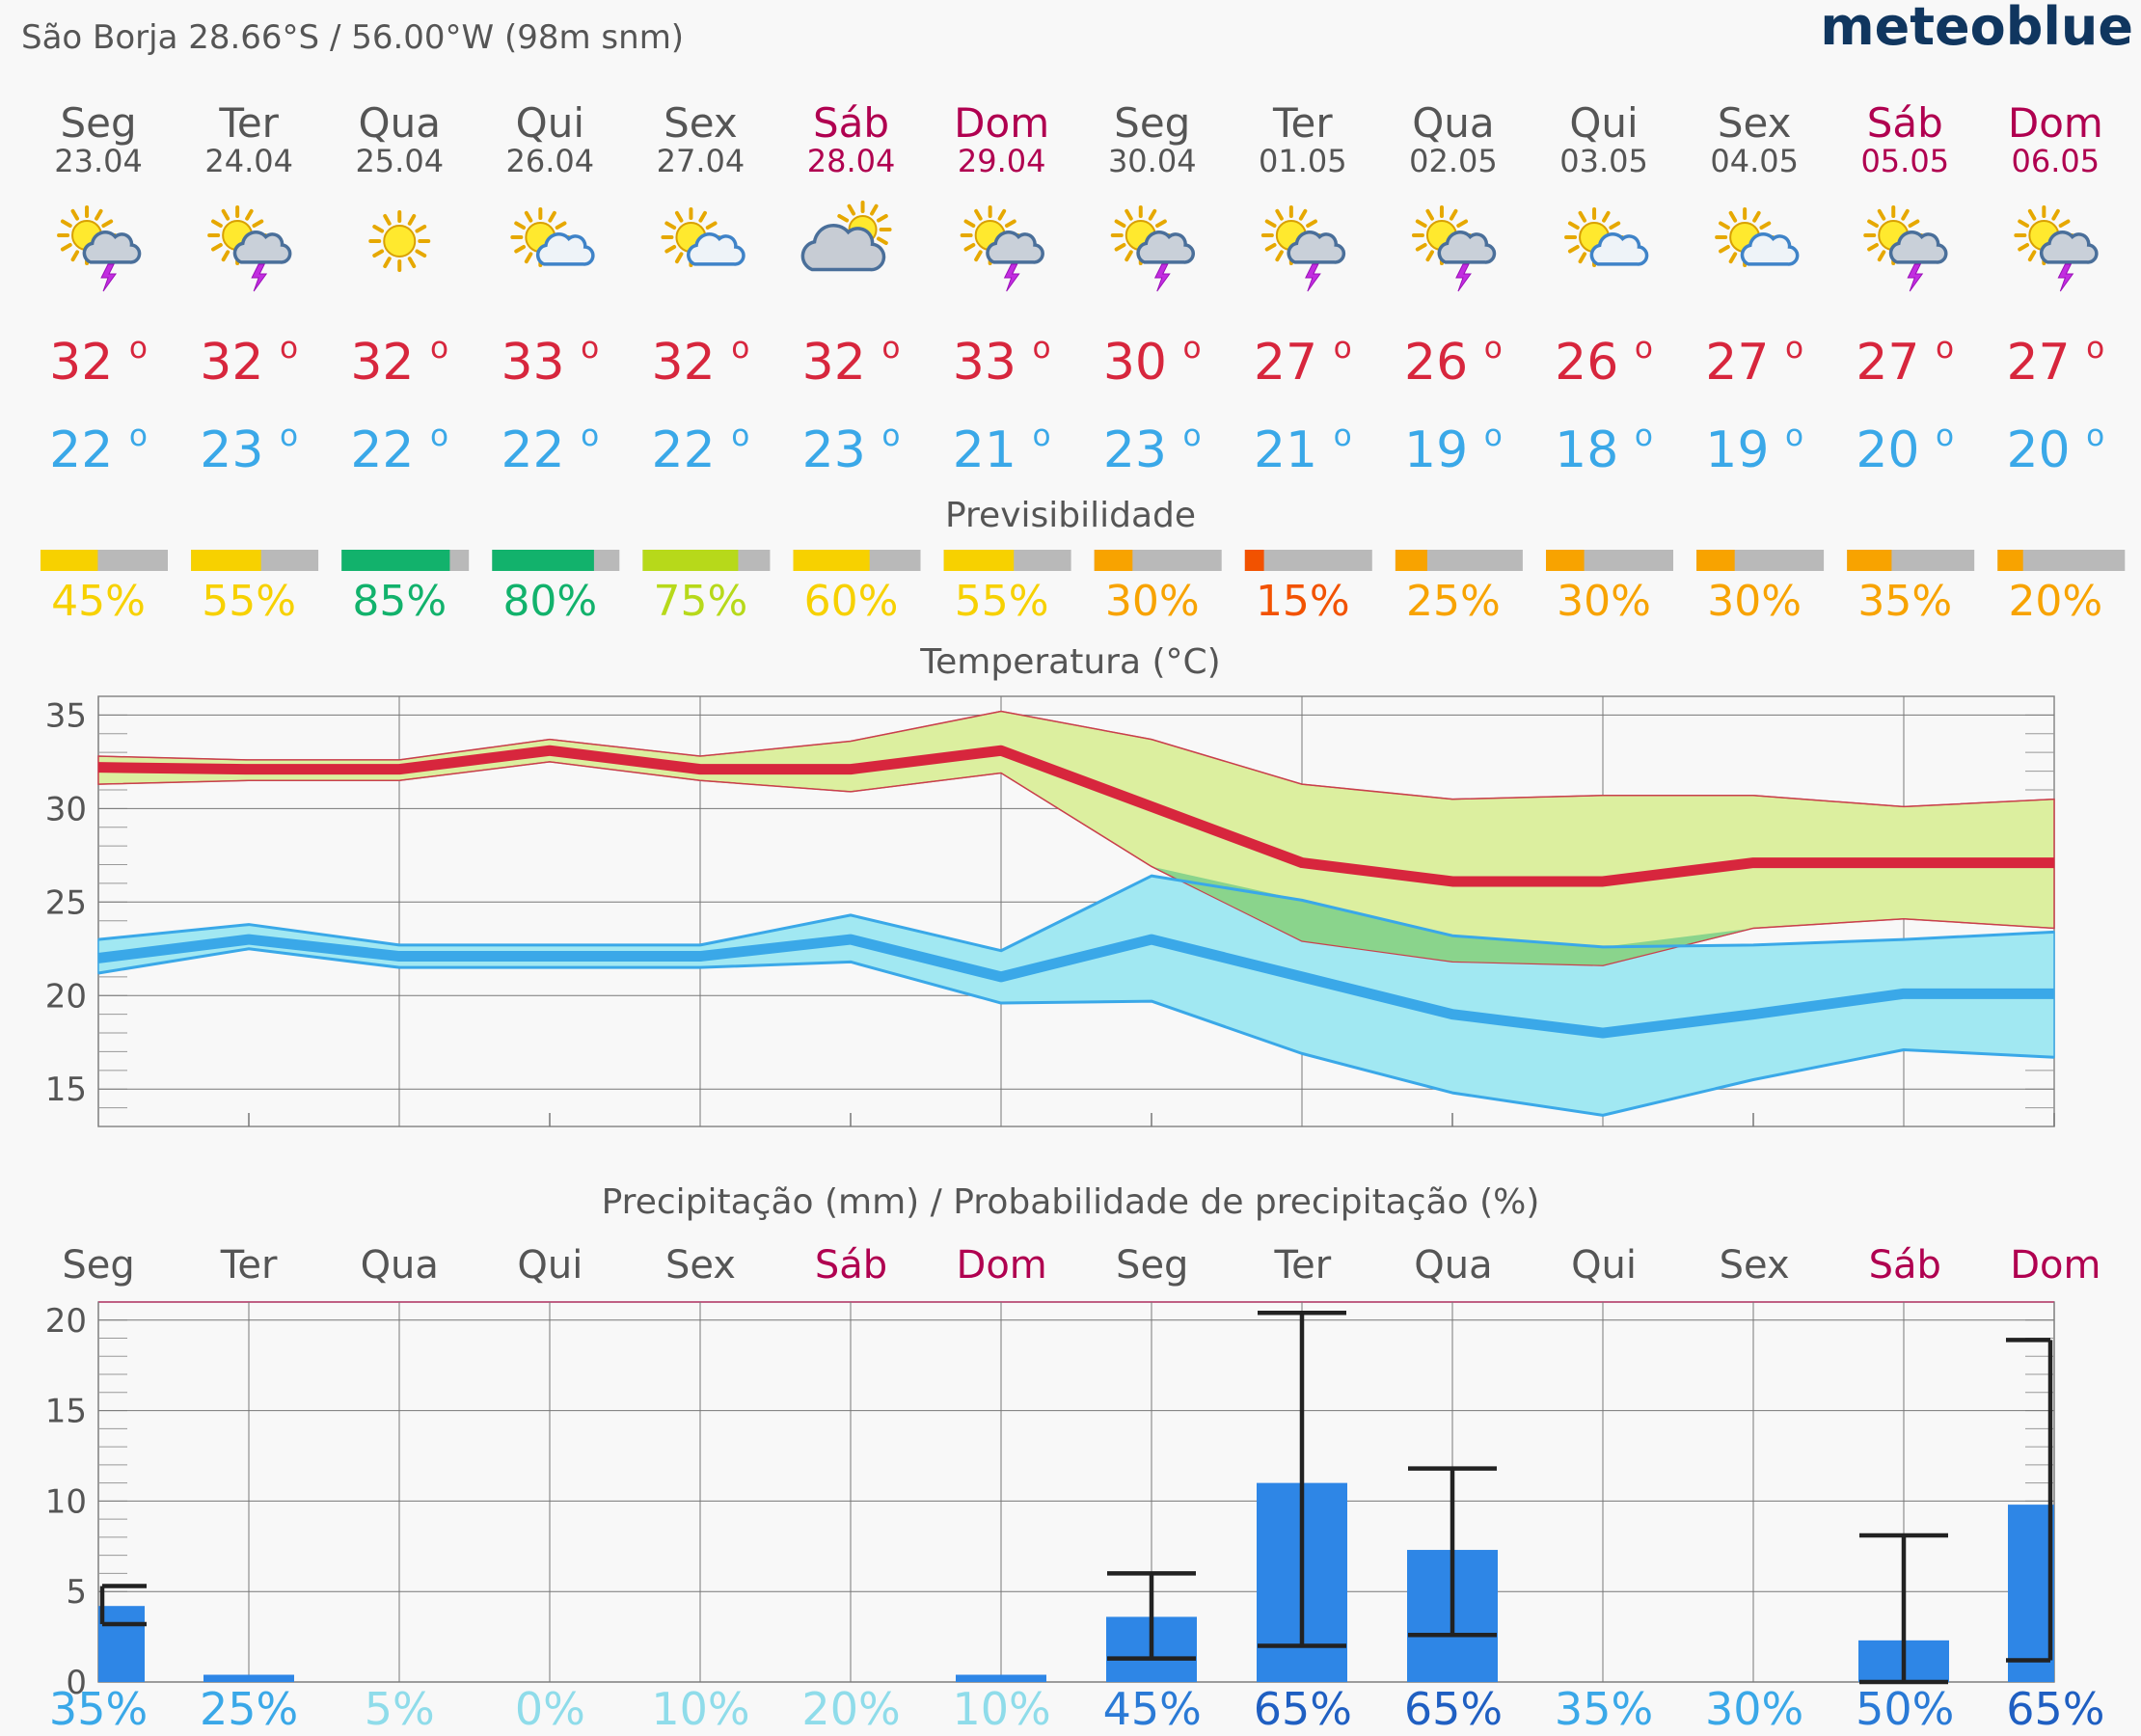 The height and width of the screenshot is (1736, 2141). What do you see at coordinates (1303, 161) in the screenshot?
I see `day-date: 01.05` at bounding box center [1303, 161].